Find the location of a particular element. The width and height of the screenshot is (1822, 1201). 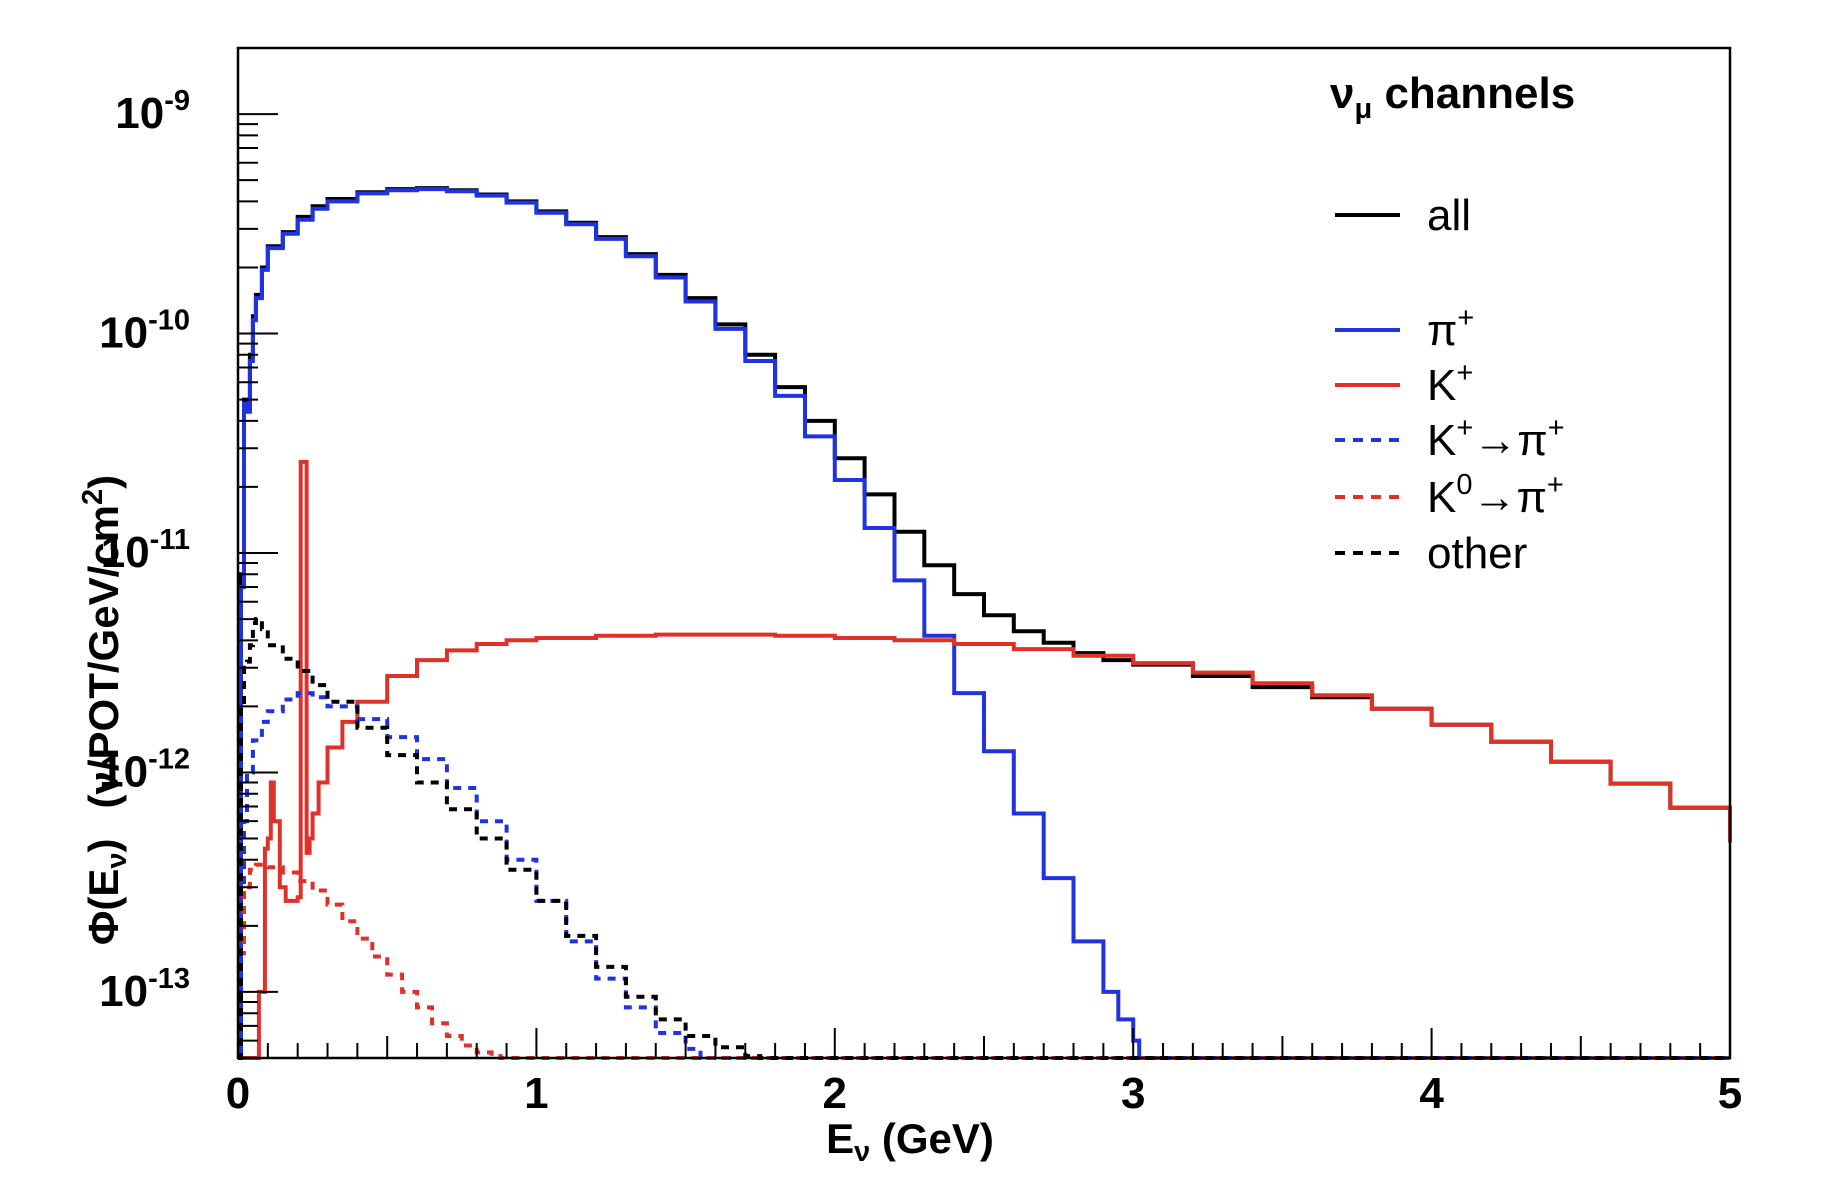

legend-label-3: K+ is located at coordinates (1450, 383).